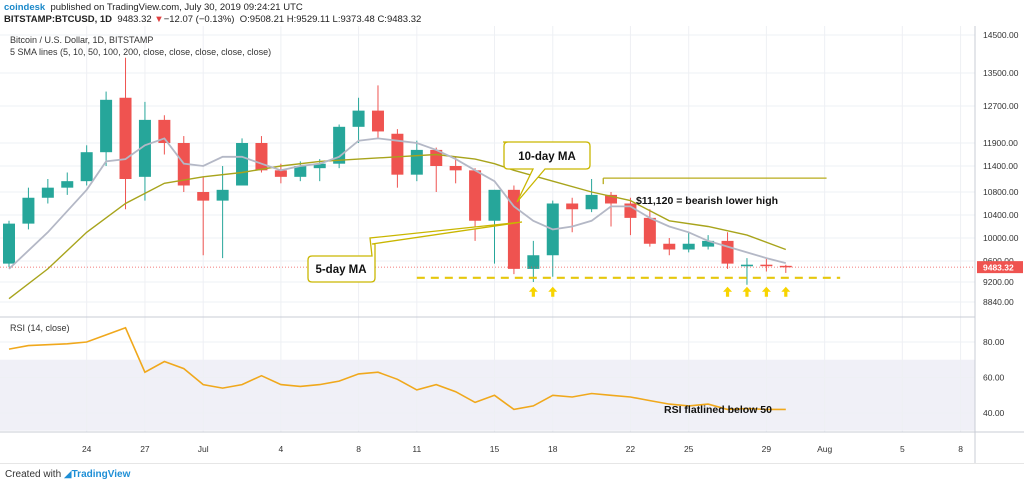  Describe the element at coordinates (707, 201) in the screenshot. I see `lower-high-label: $11,120 = bearish lower high` at that location.